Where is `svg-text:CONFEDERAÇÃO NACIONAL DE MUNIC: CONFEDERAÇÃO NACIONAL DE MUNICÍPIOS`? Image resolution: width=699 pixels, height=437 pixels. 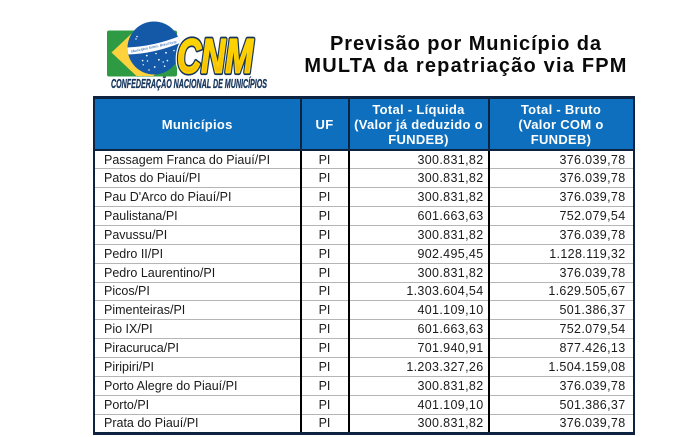 svg-text:CONFEDERAÇÃO NACIONAL DE MUNIC: CONFEDERAÇÃO NACIONAL DE MUNICÍPIOS is located at coordinates (189, 83).